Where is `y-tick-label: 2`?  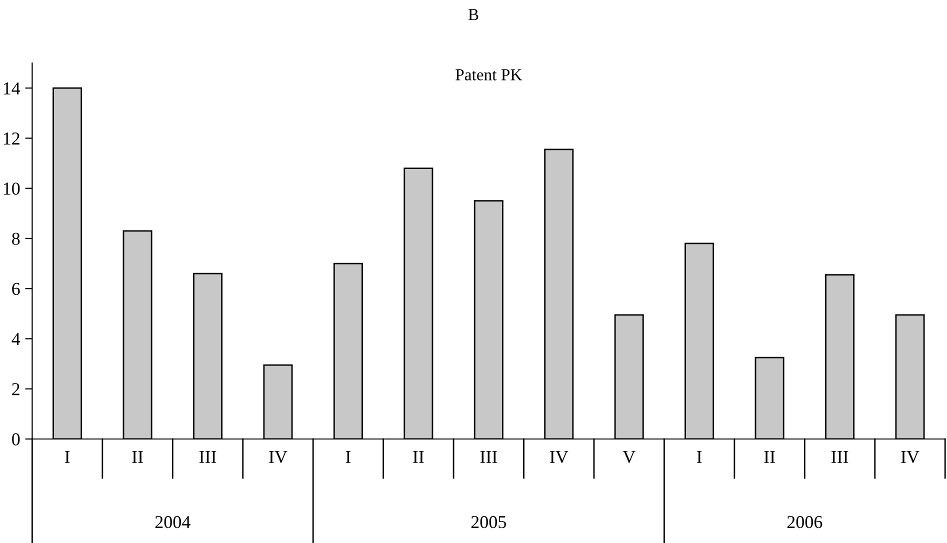 y-tick-label: 2 is located at coordinates (16, 389).